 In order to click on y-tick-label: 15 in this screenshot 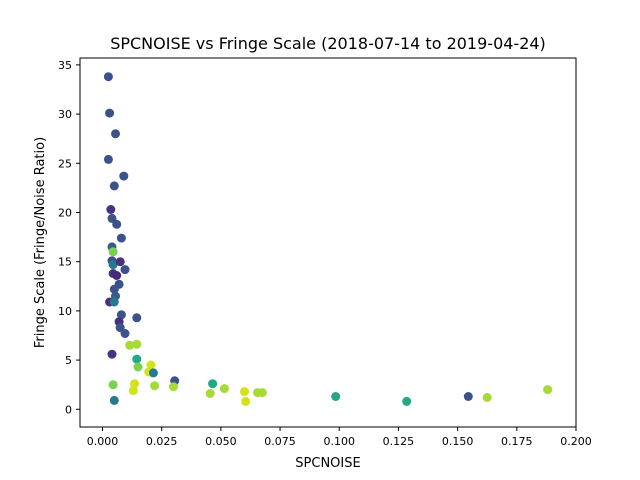, I will do `click(65, 262)`.